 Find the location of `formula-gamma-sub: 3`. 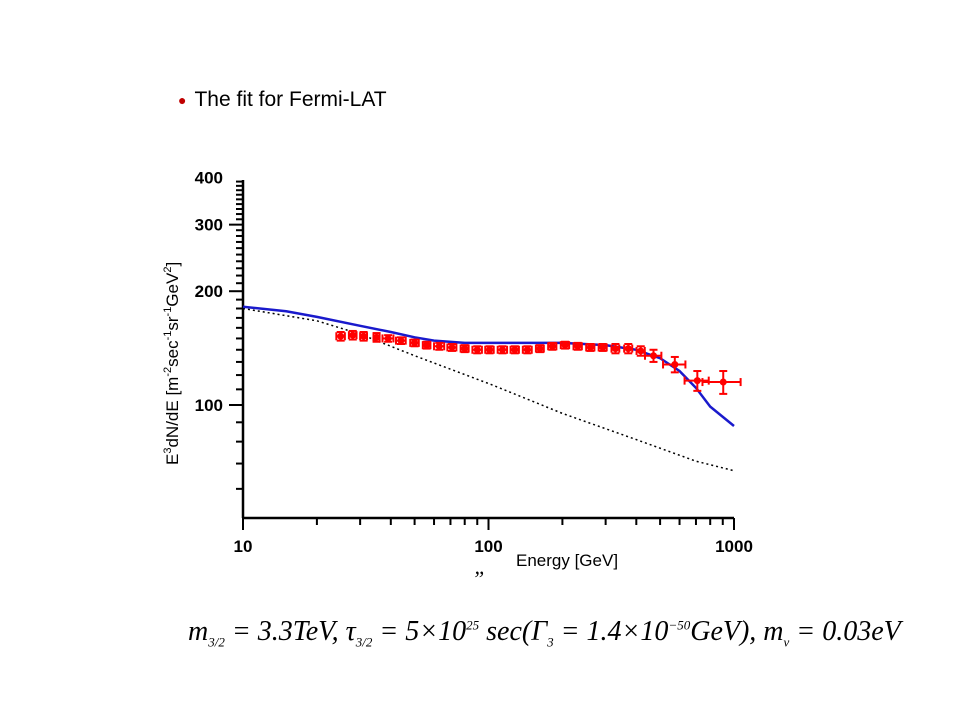

formula-gamma-sub: 3 is located at coordinates (550, 642).